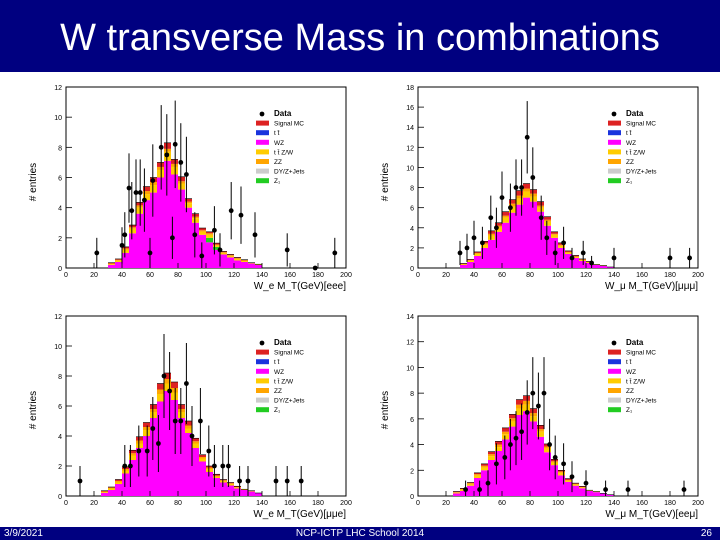 Image resolution: width=720 pixels, height=540 pixels. What do you see at coordinates (641, 172) in the screenshot?
I see `legend-label: DY/Z+Jets` at bounding box center [641, 172].